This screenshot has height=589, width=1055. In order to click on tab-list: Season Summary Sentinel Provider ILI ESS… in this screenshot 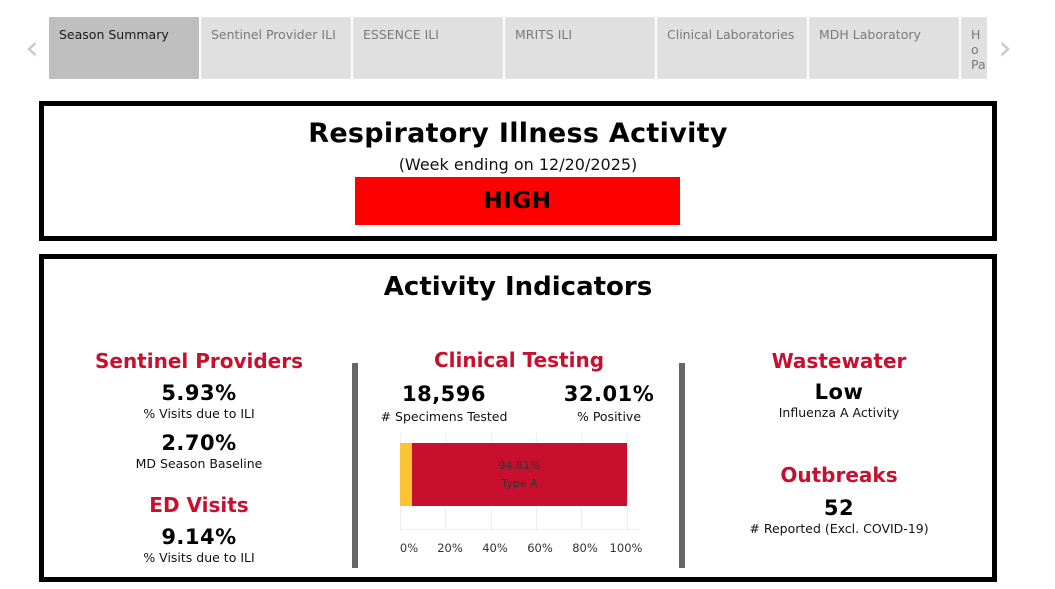, I will do `click(518, 48)`.